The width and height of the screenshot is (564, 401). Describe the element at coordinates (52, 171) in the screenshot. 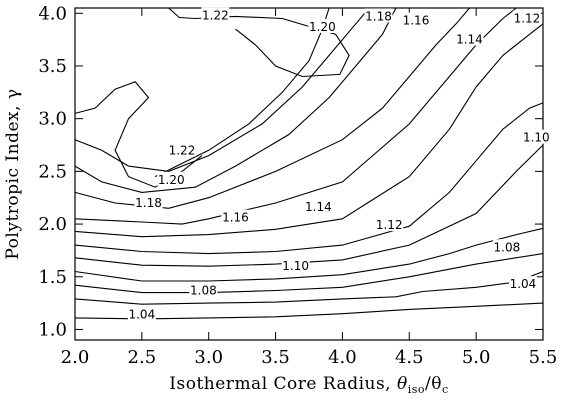

I see `y-tick-label: 2.5` at that location.